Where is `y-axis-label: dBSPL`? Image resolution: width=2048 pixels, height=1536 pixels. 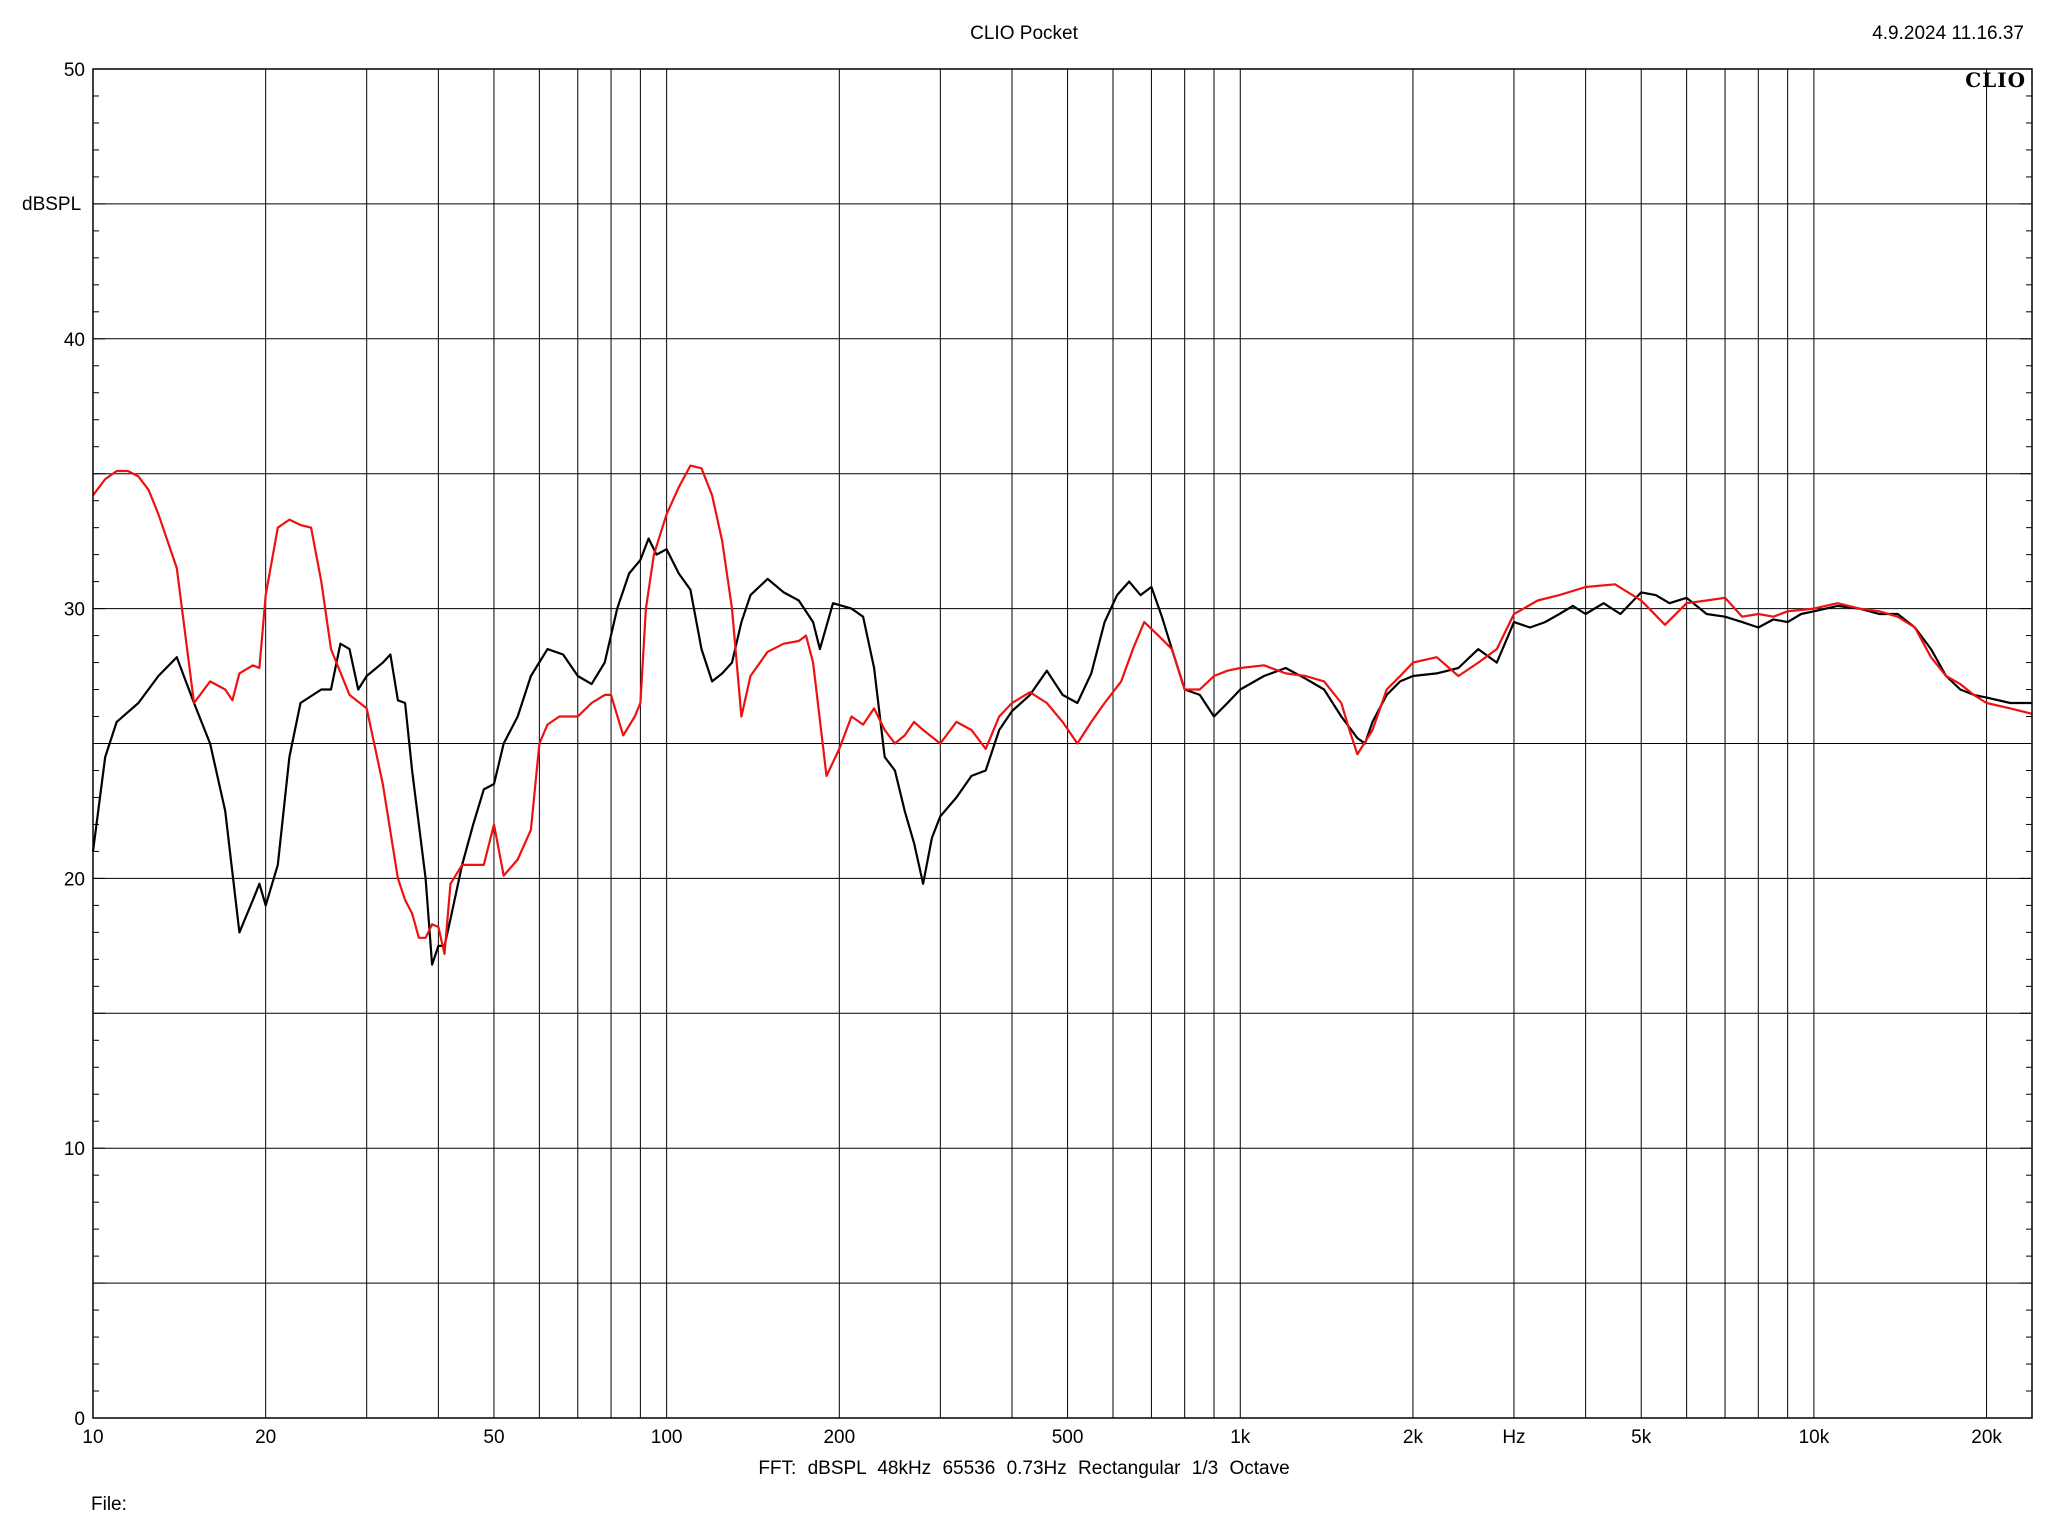
y-axis-label: dBSPL is located at coordinates (52, 204).